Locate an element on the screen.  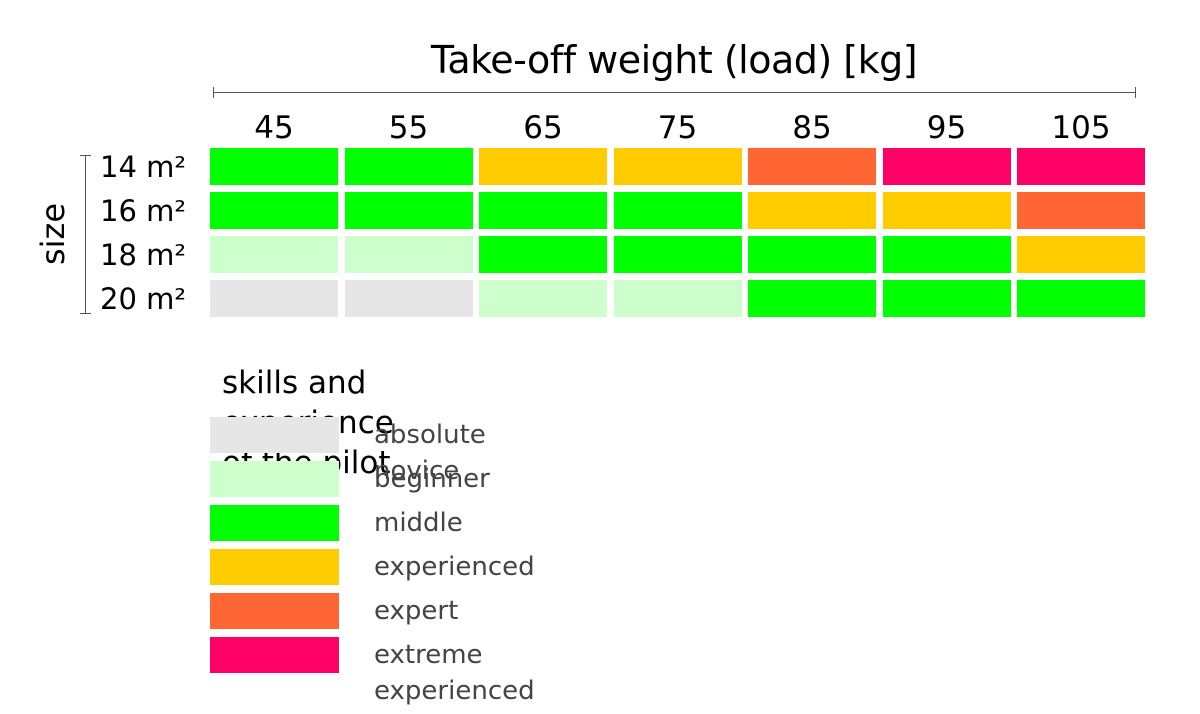
row-label: 18 m² is located at coordinates (143, 254).